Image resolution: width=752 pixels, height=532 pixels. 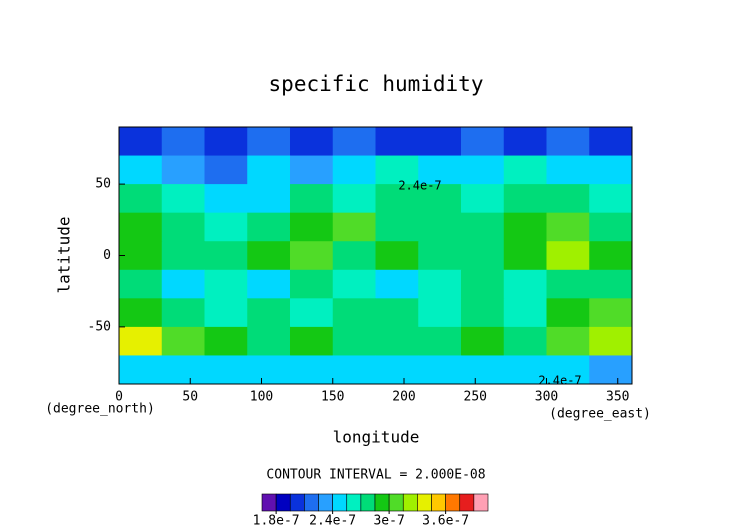 I want to click on contour-note: CONTOUR INTERVAL = 2.000E-08, so click(x=375, y=475).